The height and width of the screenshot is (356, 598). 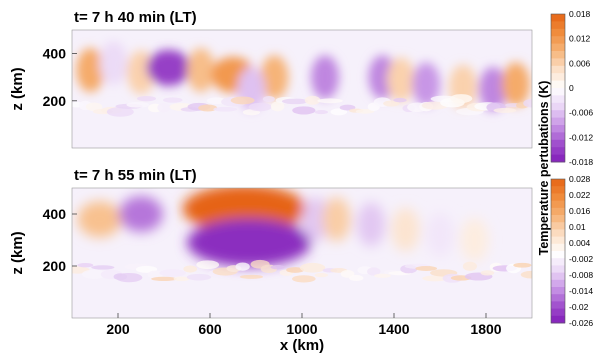 What do you see at coordinates (135, 175) in the screenshot?
I see `bottom-panel-title: t= 7 h 55 min (LT)` at bounding box center [135, 175].